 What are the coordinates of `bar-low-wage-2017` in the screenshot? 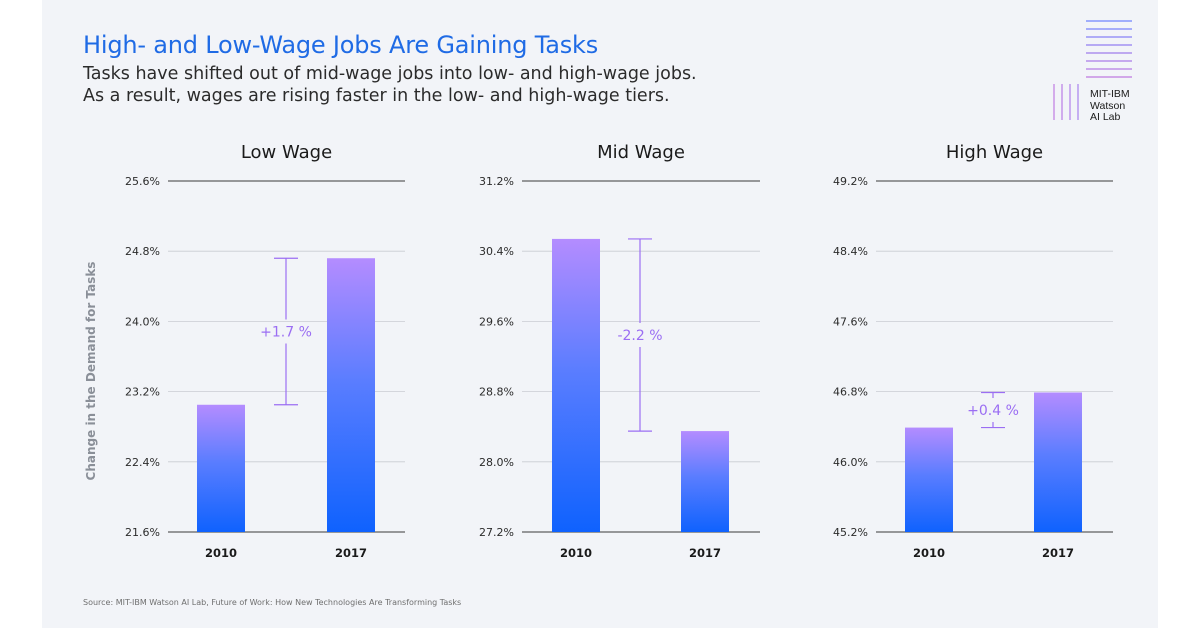 It's located at (351, 395).